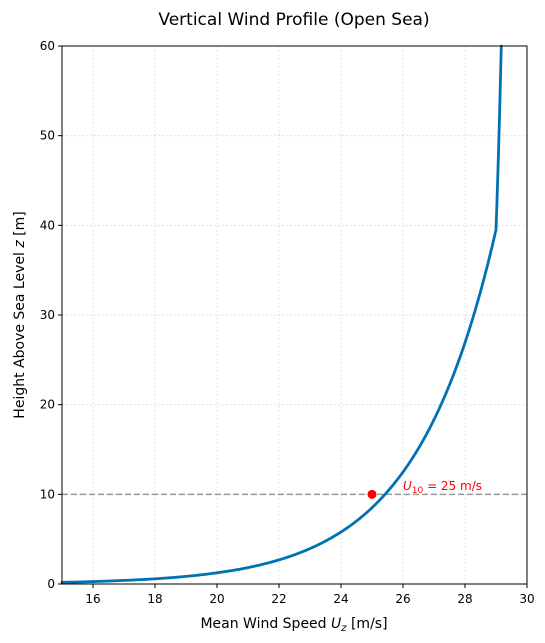  What do you see at coordinates (47, 136) in the screenshot?
I see `y-tick-label: 50` at bounding box center [47, 136].